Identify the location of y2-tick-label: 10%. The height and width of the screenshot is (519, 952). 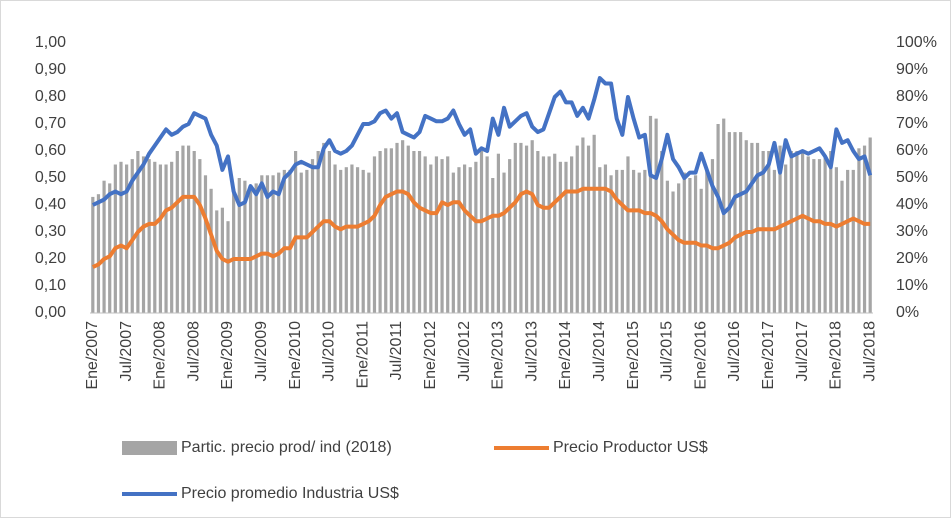
(912, 285).